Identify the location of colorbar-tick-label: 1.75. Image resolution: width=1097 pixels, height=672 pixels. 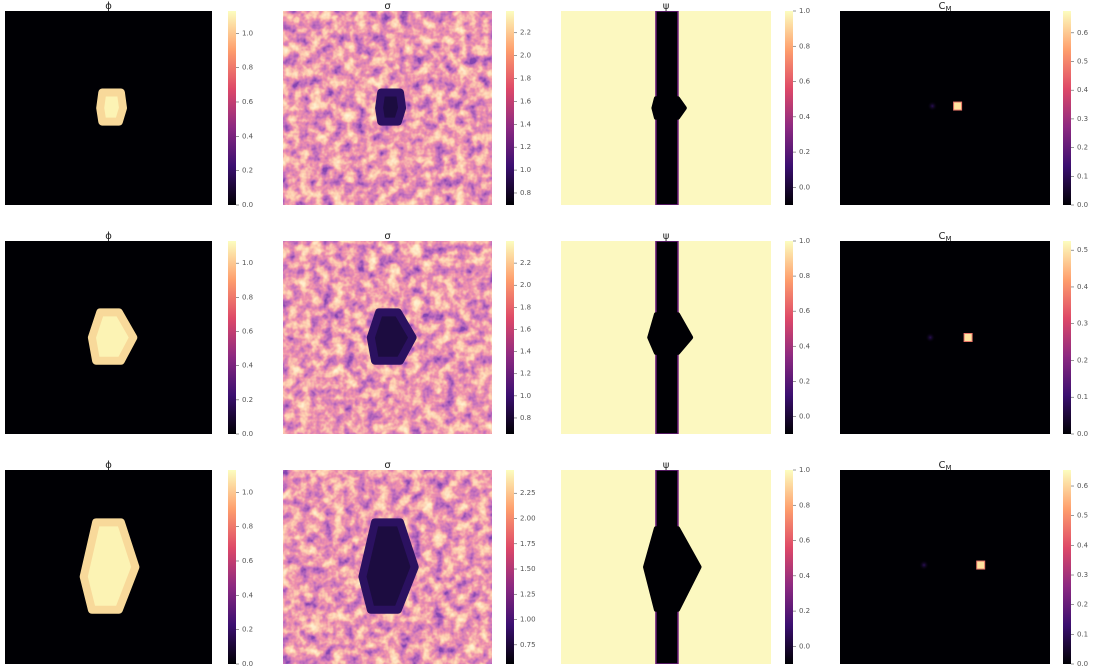
(528, 544).